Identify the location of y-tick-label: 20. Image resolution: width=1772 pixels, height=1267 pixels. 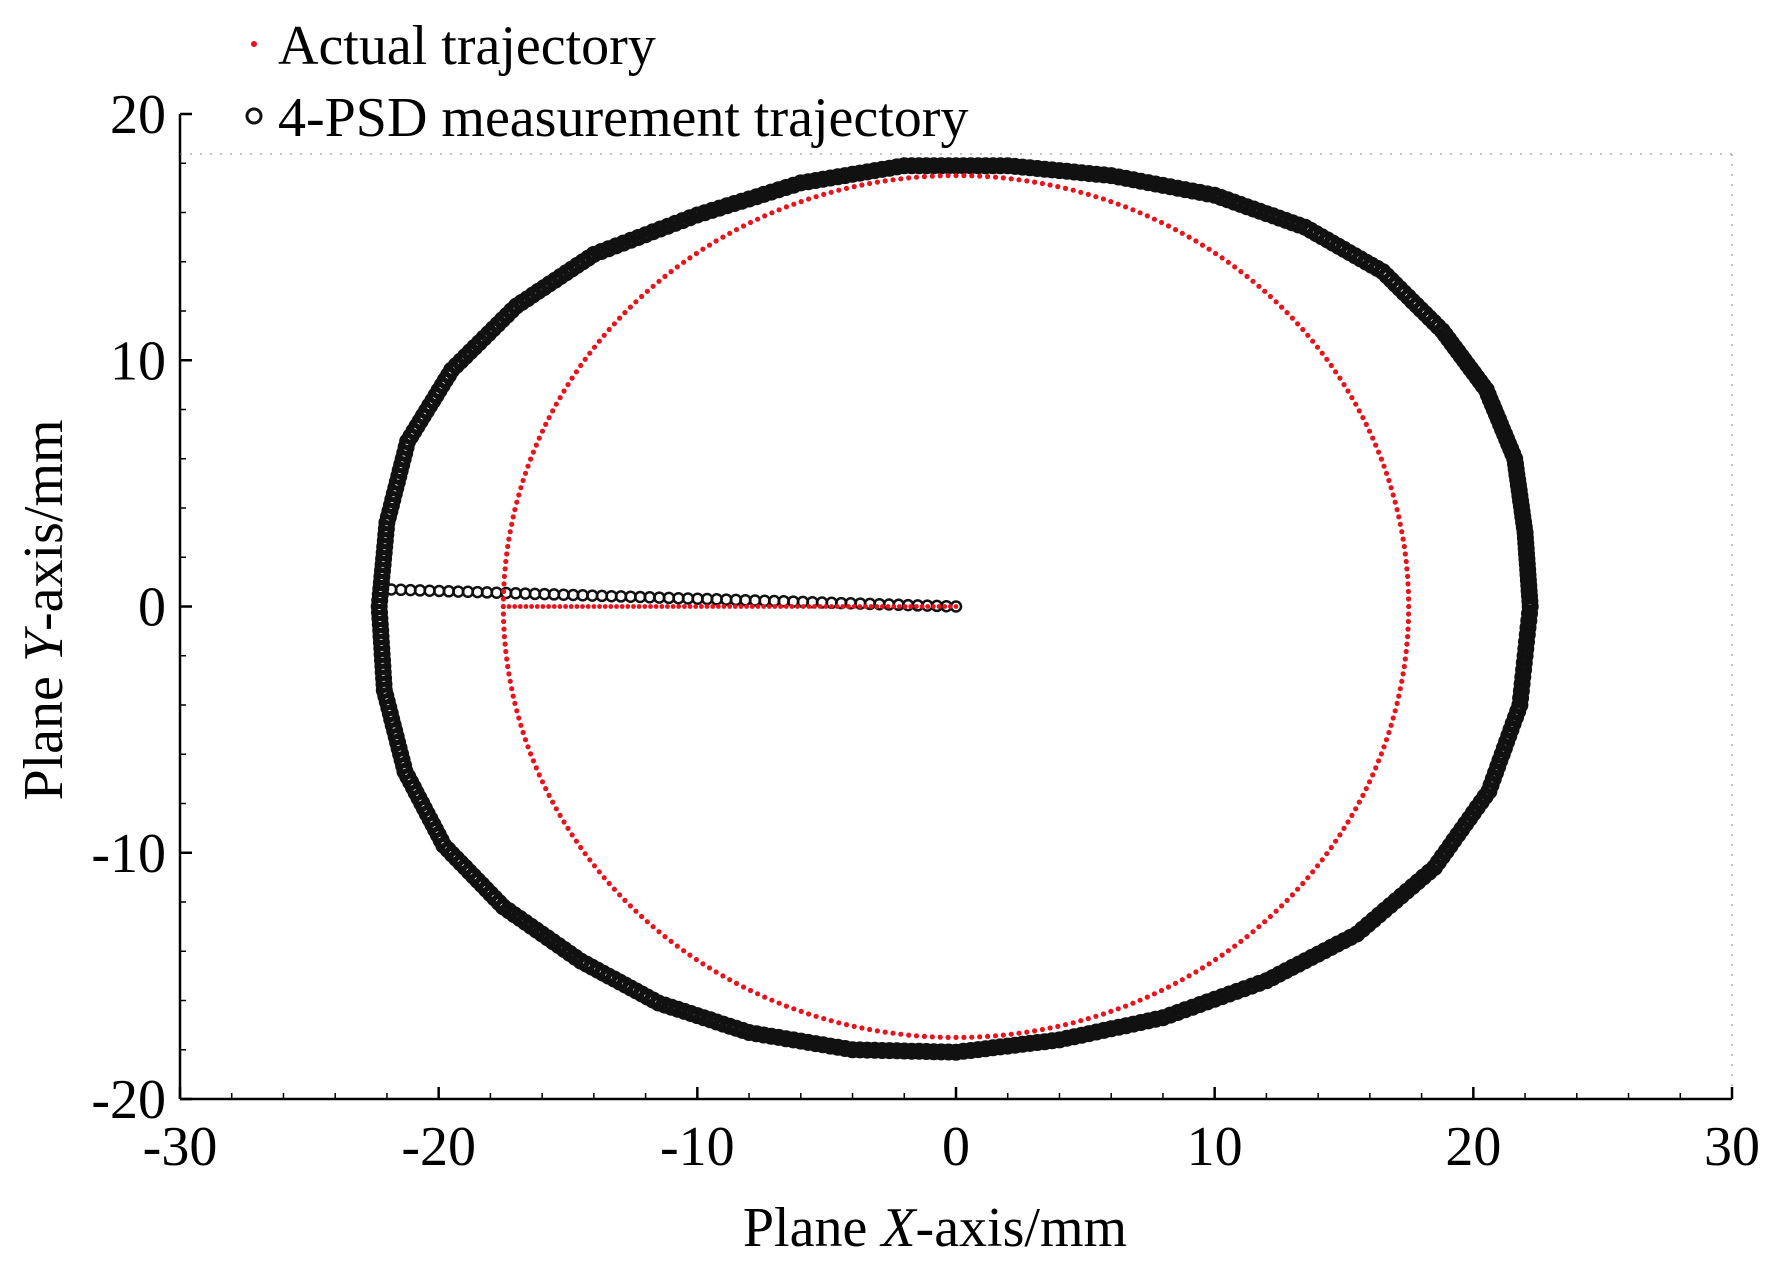
(138, 115).